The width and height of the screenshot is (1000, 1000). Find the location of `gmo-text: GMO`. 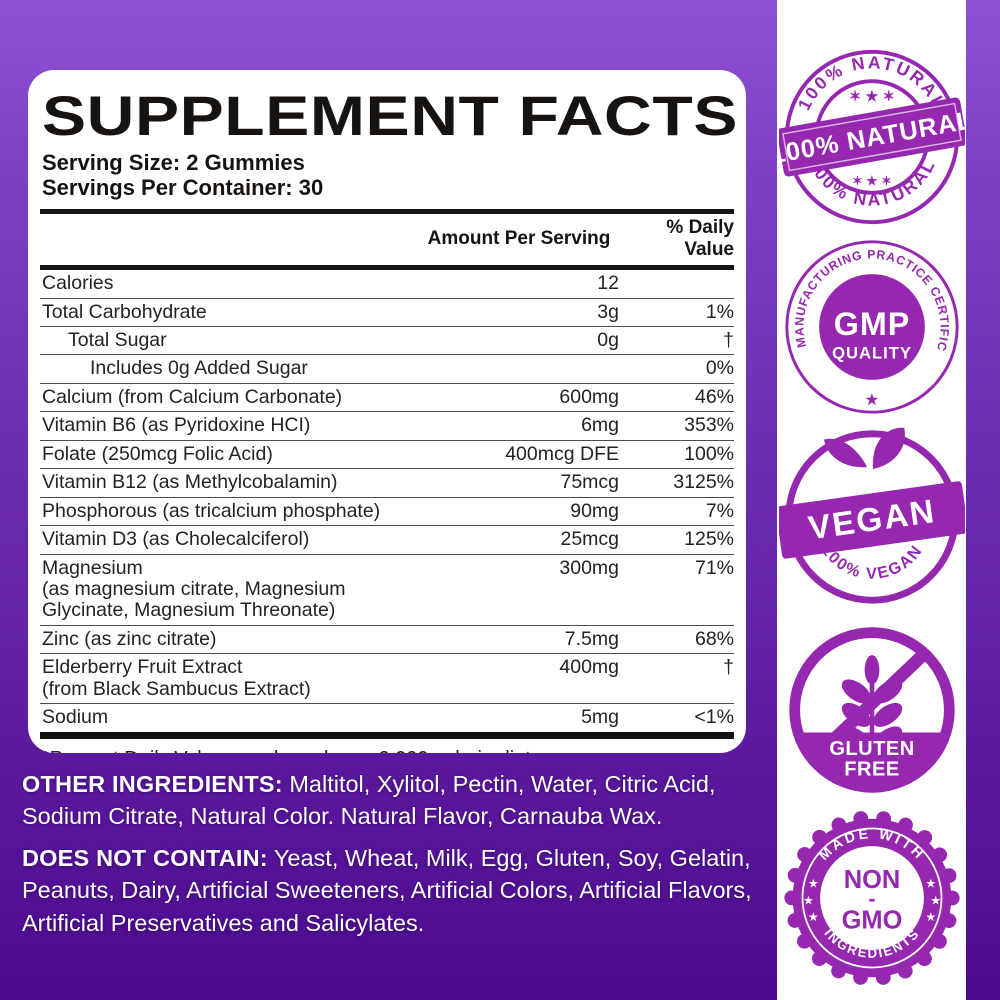

gmo-text: GMO is located at coordinates (872, 920).